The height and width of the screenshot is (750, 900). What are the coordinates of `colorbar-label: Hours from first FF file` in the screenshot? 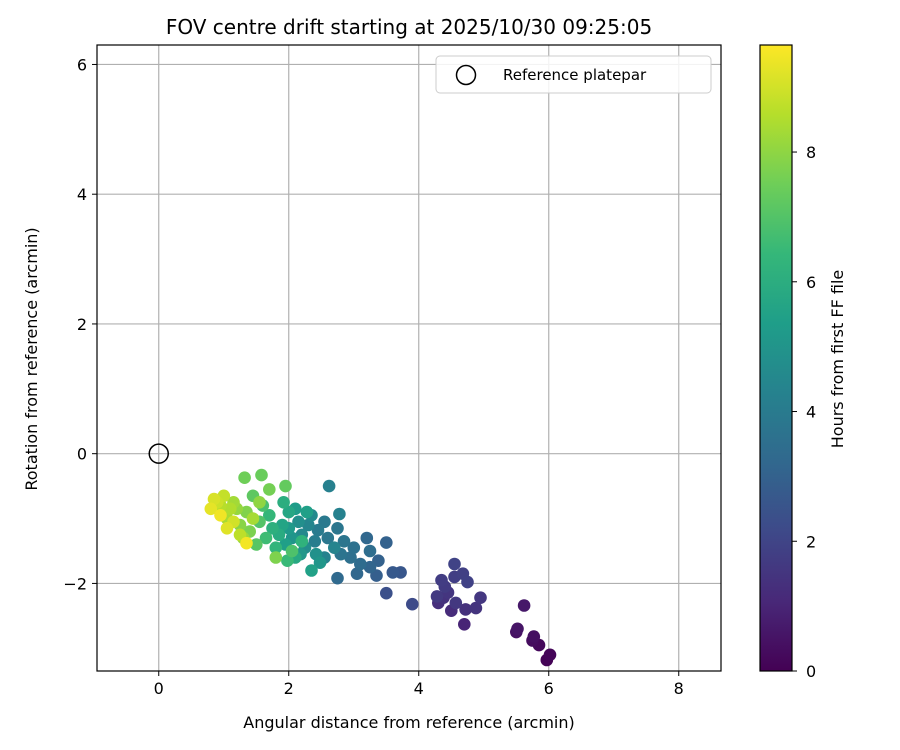 It's located at (837, 359).